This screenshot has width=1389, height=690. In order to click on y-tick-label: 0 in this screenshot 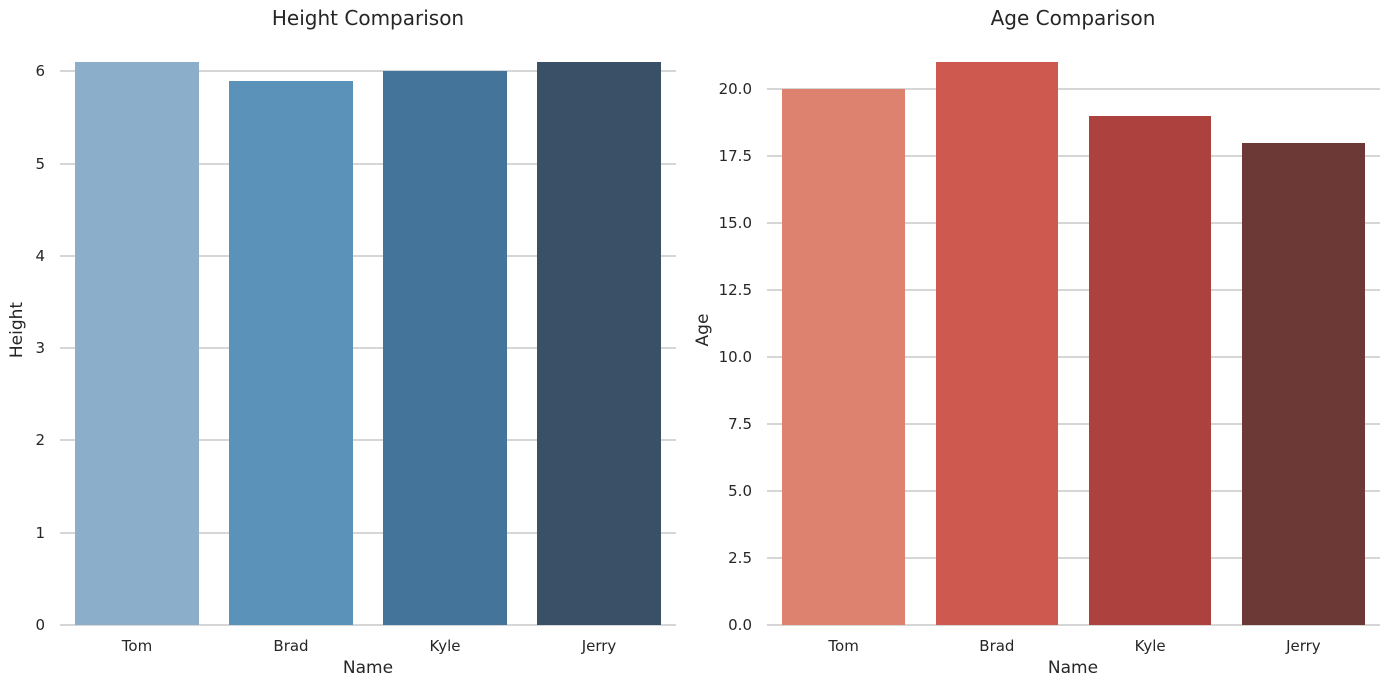, I will do `click(40, 625)`.